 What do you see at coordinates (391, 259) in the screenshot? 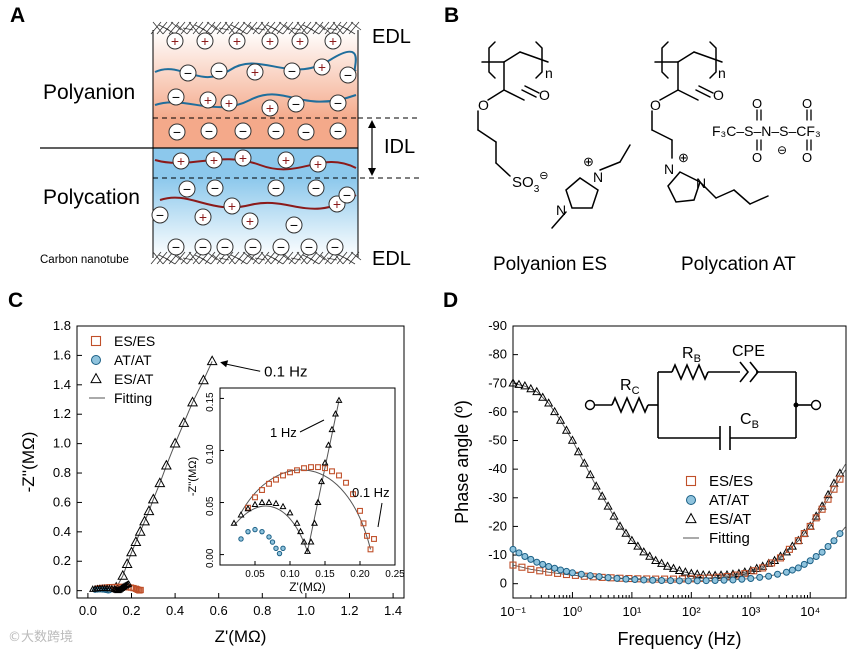
I see `edl-bottom-label: EDL` at bounding box center [391, 259].